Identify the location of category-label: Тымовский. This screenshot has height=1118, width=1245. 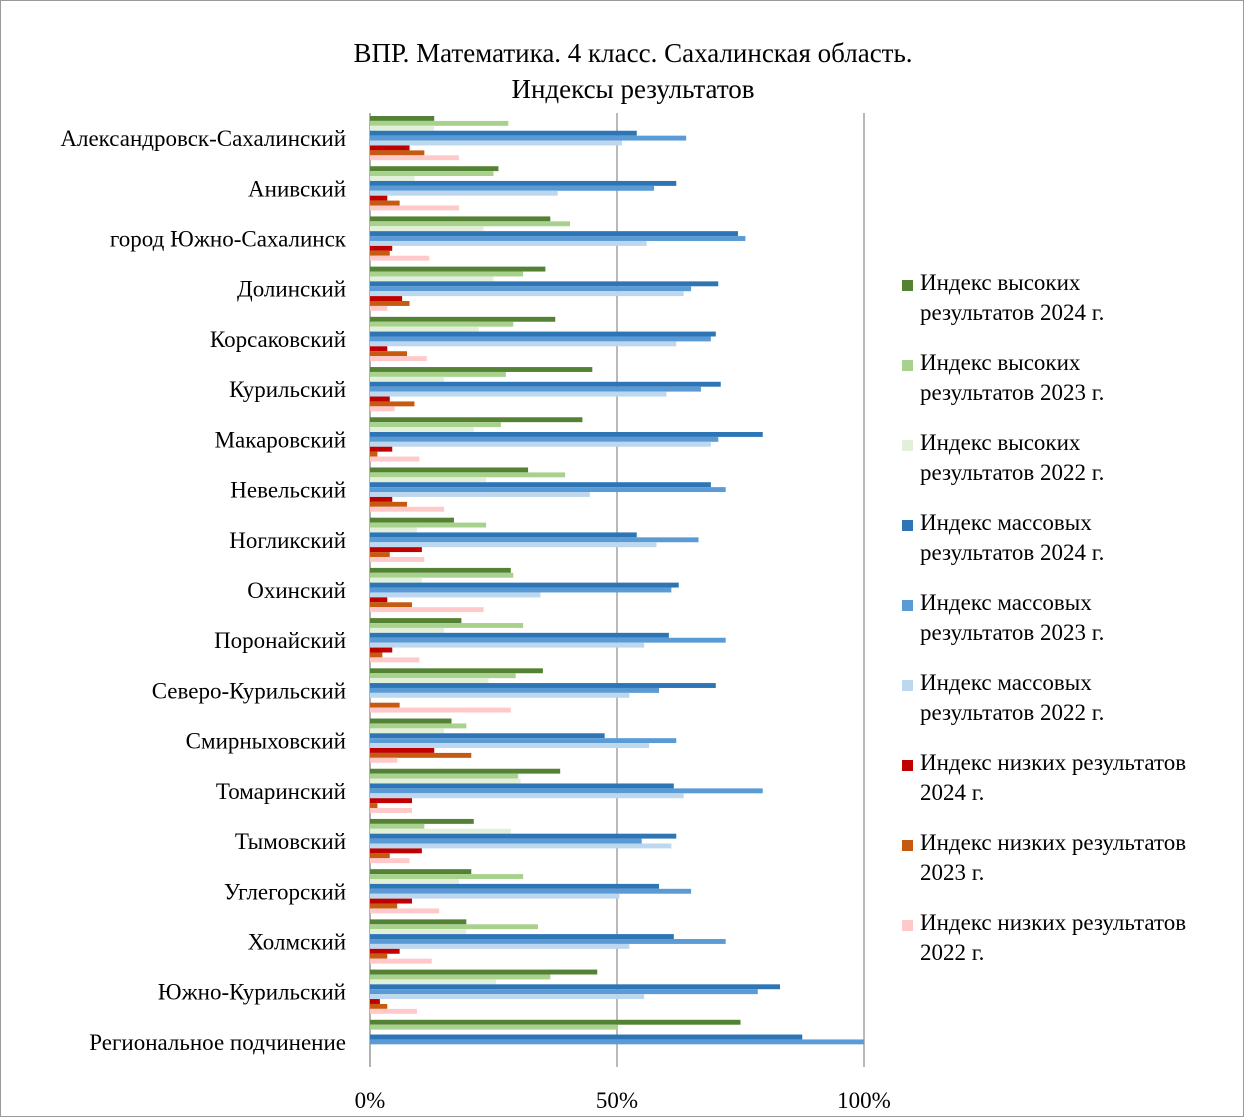
(290, 841).